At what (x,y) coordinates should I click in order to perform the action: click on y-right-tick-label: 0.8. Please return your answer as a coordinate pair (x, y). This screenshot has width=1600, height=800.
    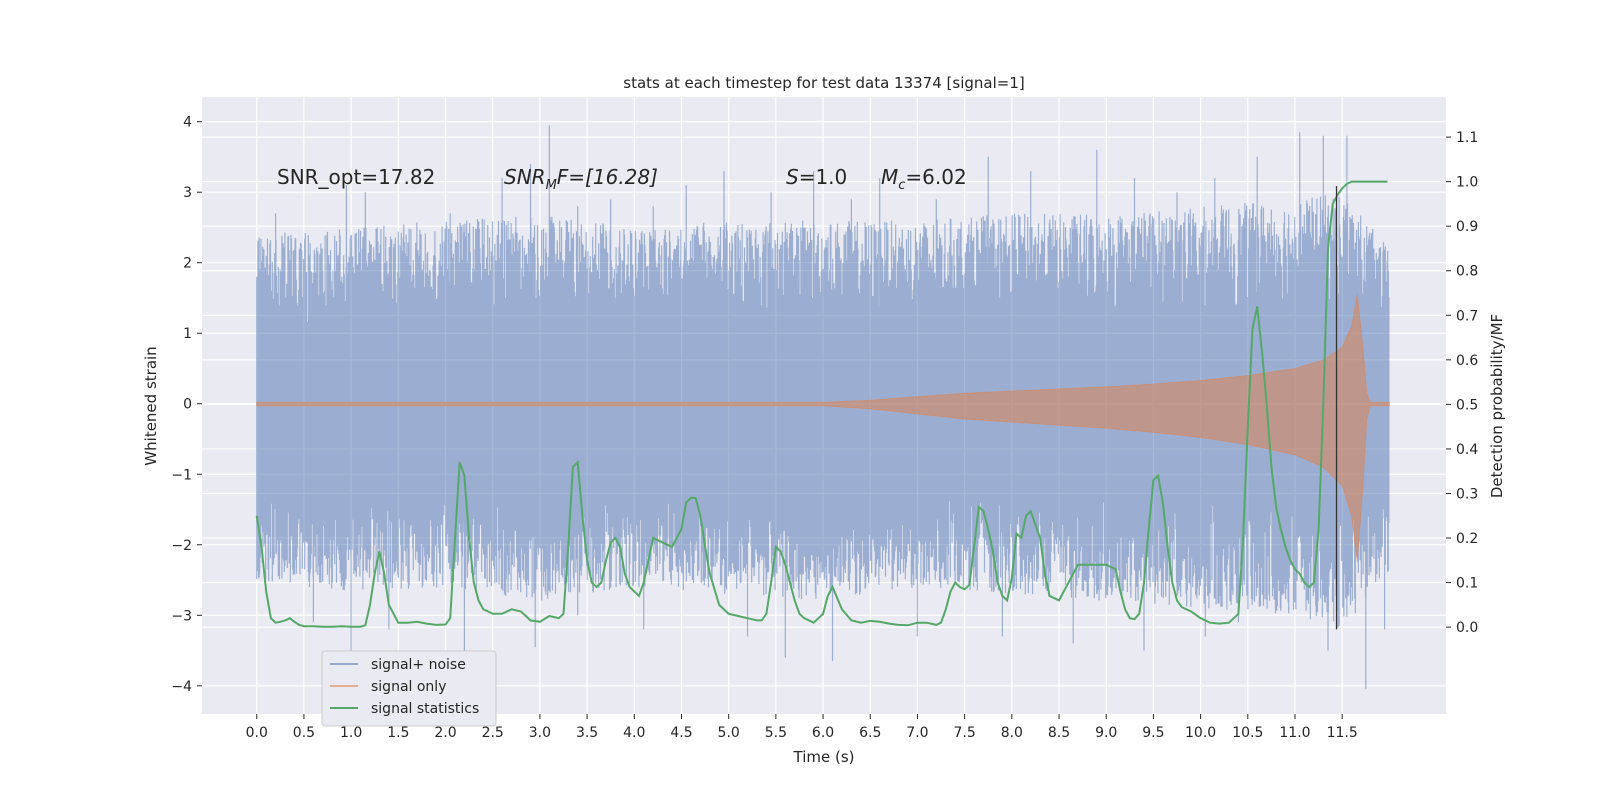
    Looking at the image, I should click on (1467, 272).